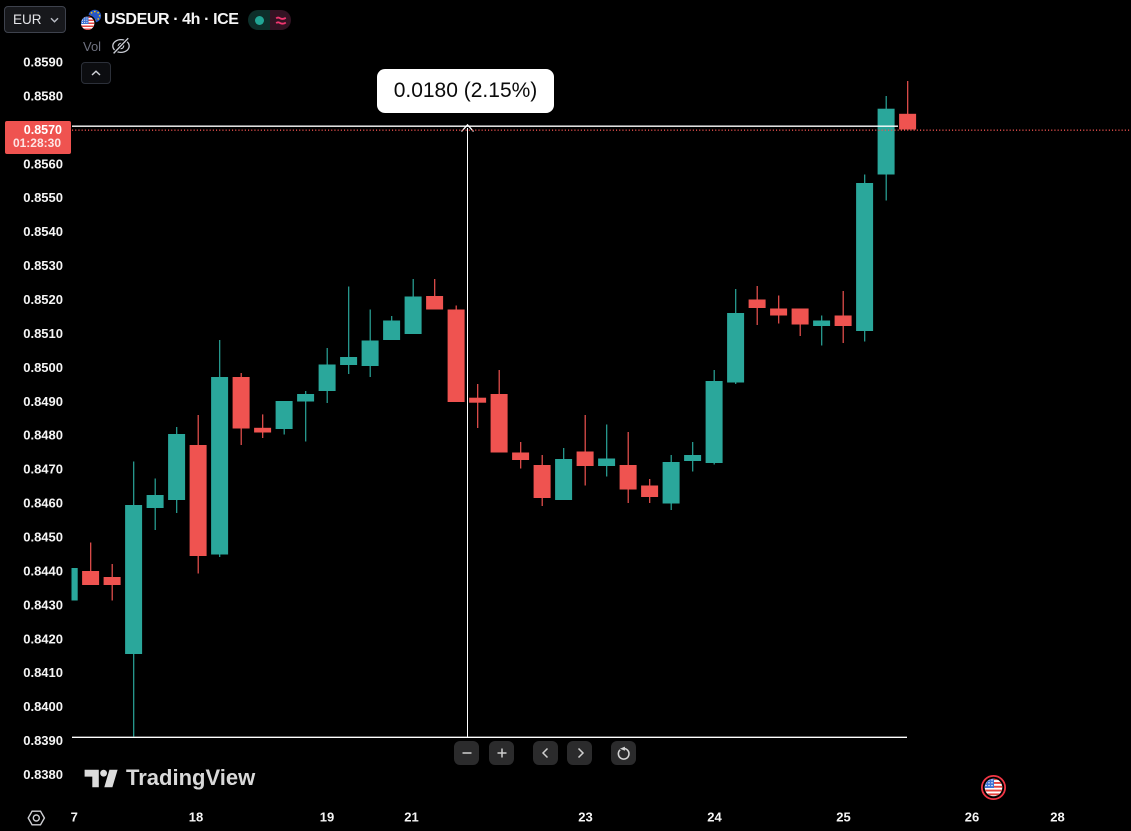 Image resolution: width=1131 pixels, height=831 pixels. I want to click on svg-text: 19, so click(327, 817).